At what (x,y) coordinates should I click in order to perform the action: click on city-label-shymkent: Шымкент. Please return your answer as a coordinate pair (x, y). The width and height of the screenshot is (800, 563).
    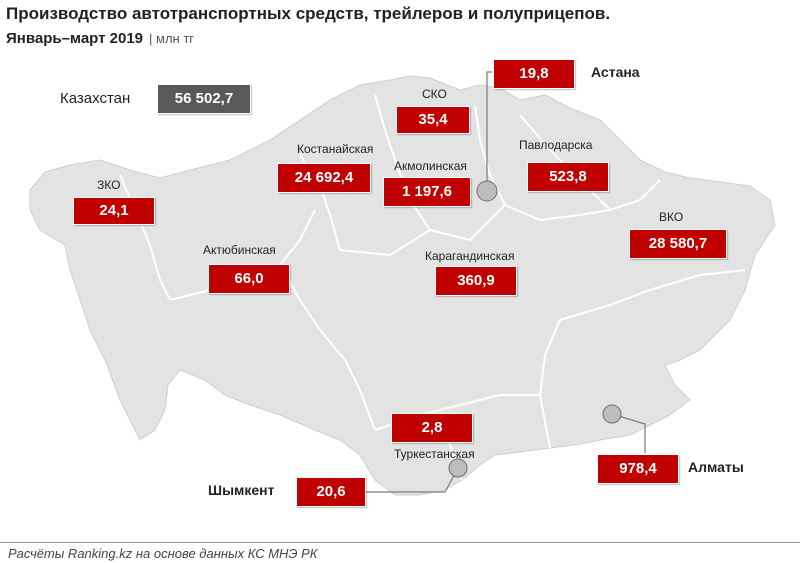
    Looking at the image, I should click on (241, 490).